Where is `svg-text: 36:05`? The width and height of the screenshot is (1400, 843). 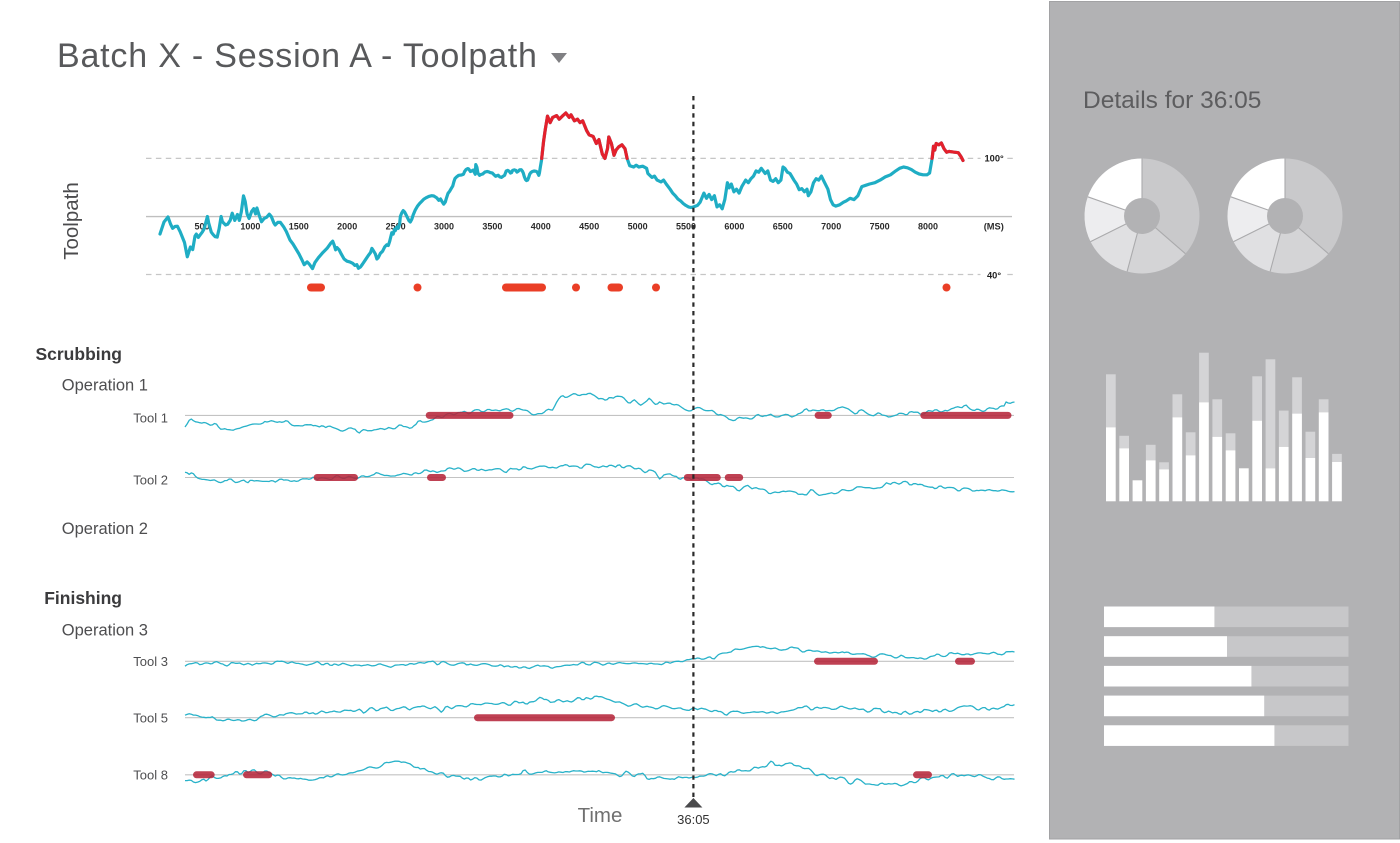
svg-text: 36:05 is located at coordinates (693, 819).